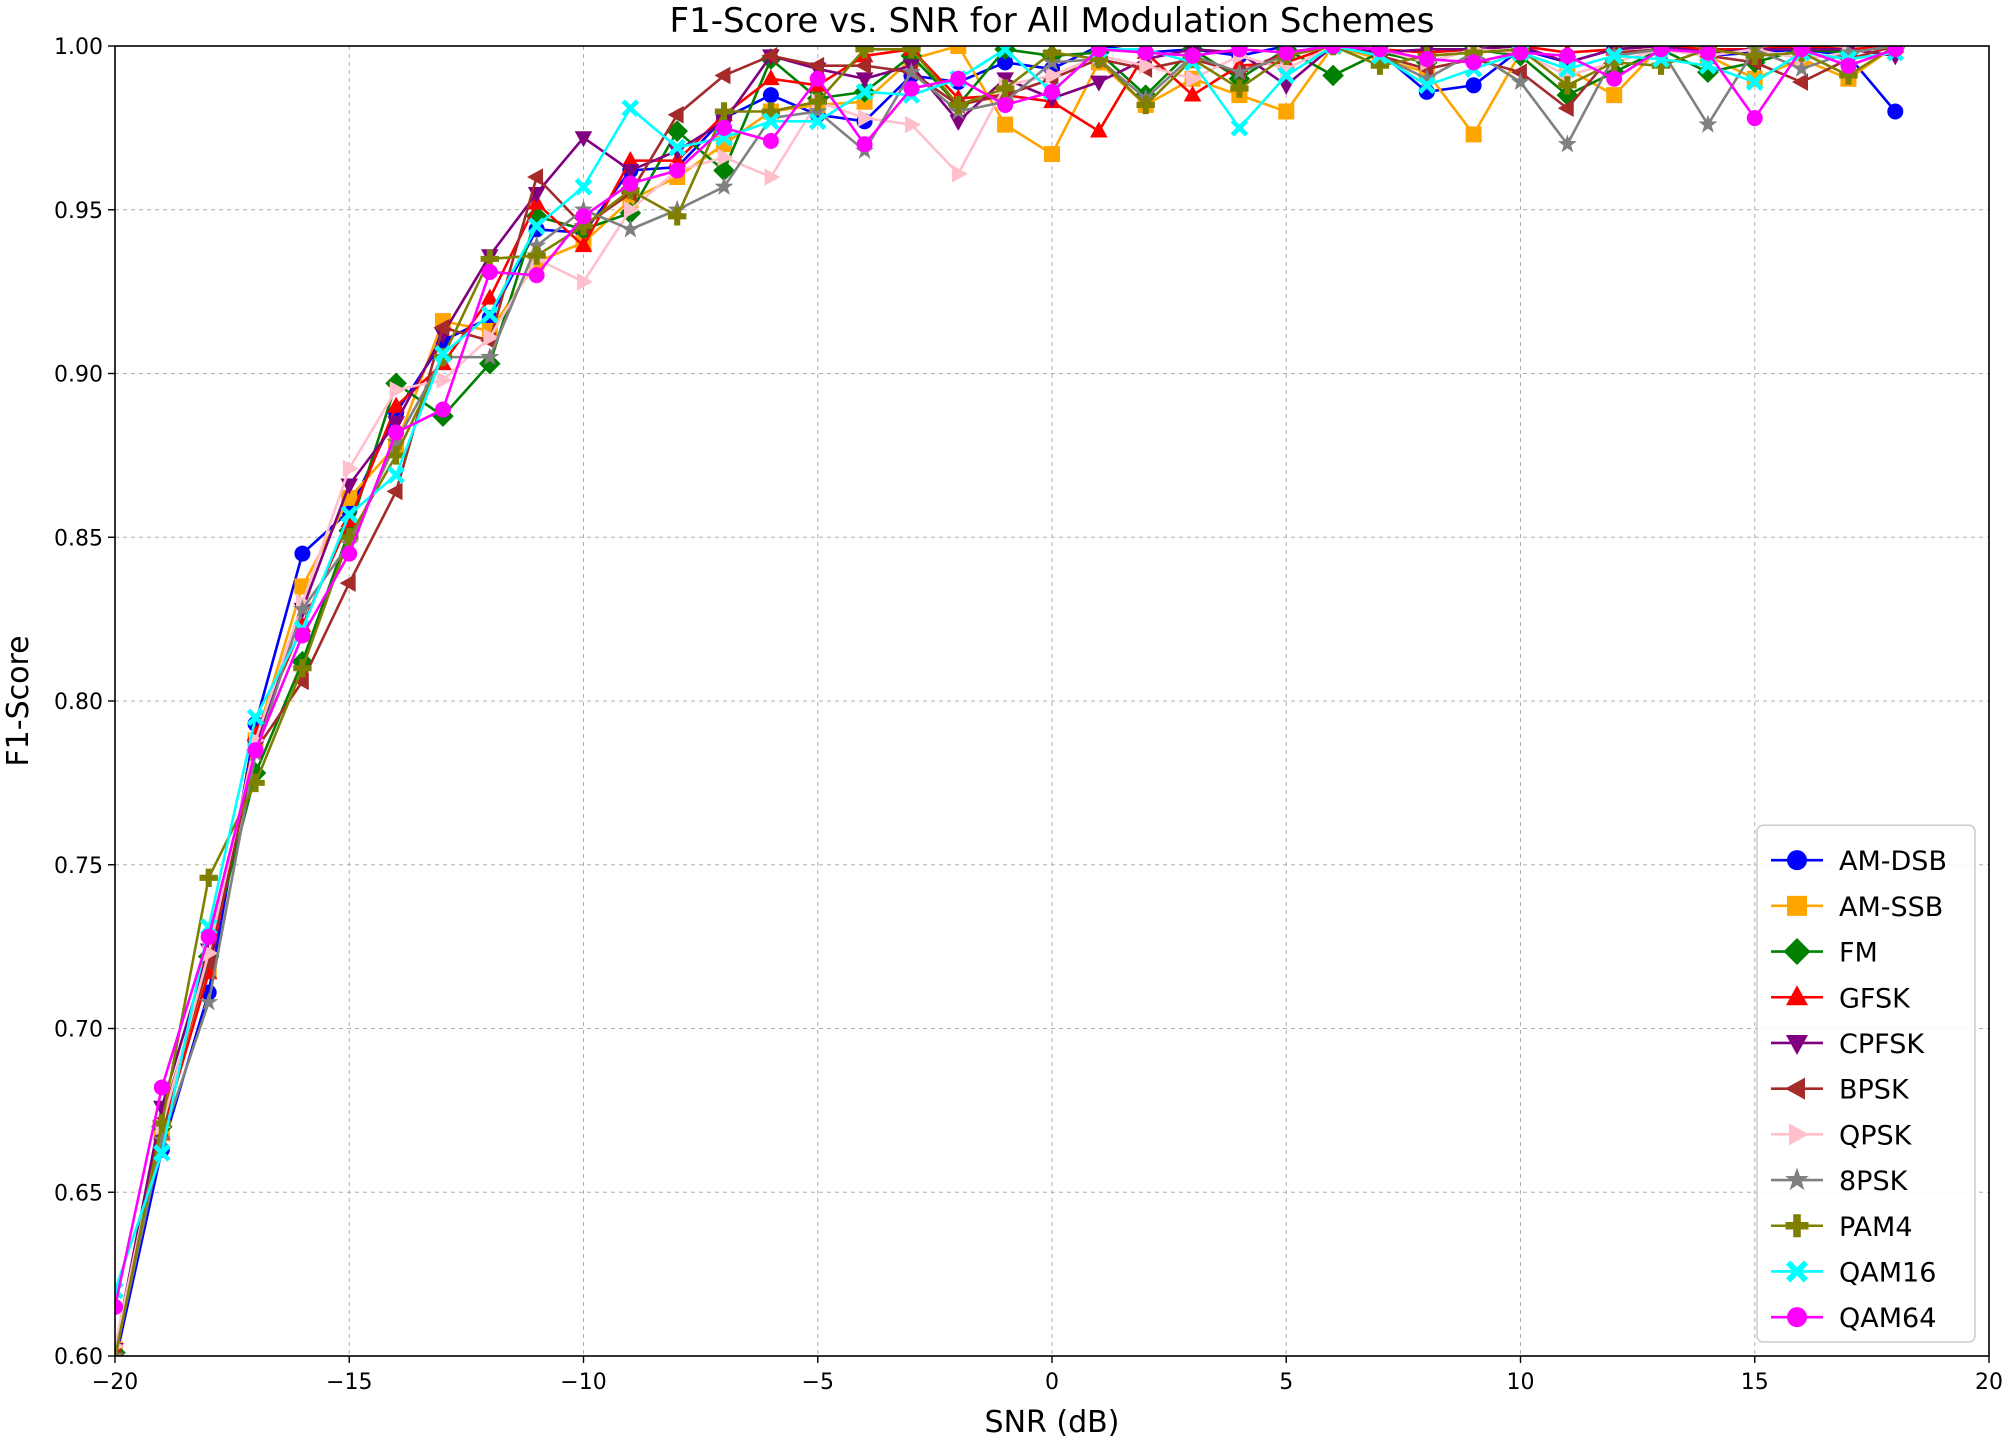 The image size is (2008, 1442). Describe the element at coordinates (1857, 907) in the screenshot. I see `legend-item-am-ssb: AM-SSB` at that location.